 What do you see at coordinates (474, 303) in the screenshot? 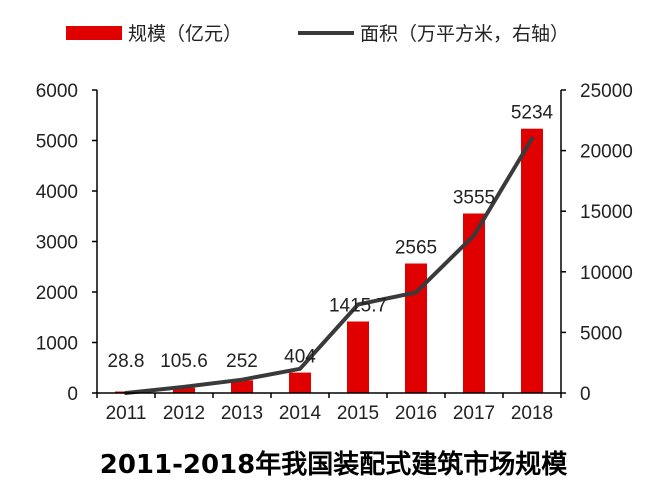
I see `bar-2017` at bounding box center [474, 303].